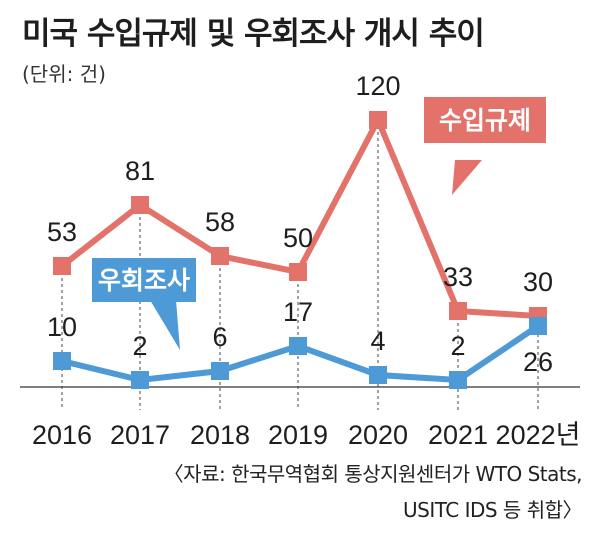 The height and width of the screenshot is (540, 600). What do you see at coordinates (220, 435) in the screenshot?
I see `x-tick-label: 2018` at bounding box center [220, 435].